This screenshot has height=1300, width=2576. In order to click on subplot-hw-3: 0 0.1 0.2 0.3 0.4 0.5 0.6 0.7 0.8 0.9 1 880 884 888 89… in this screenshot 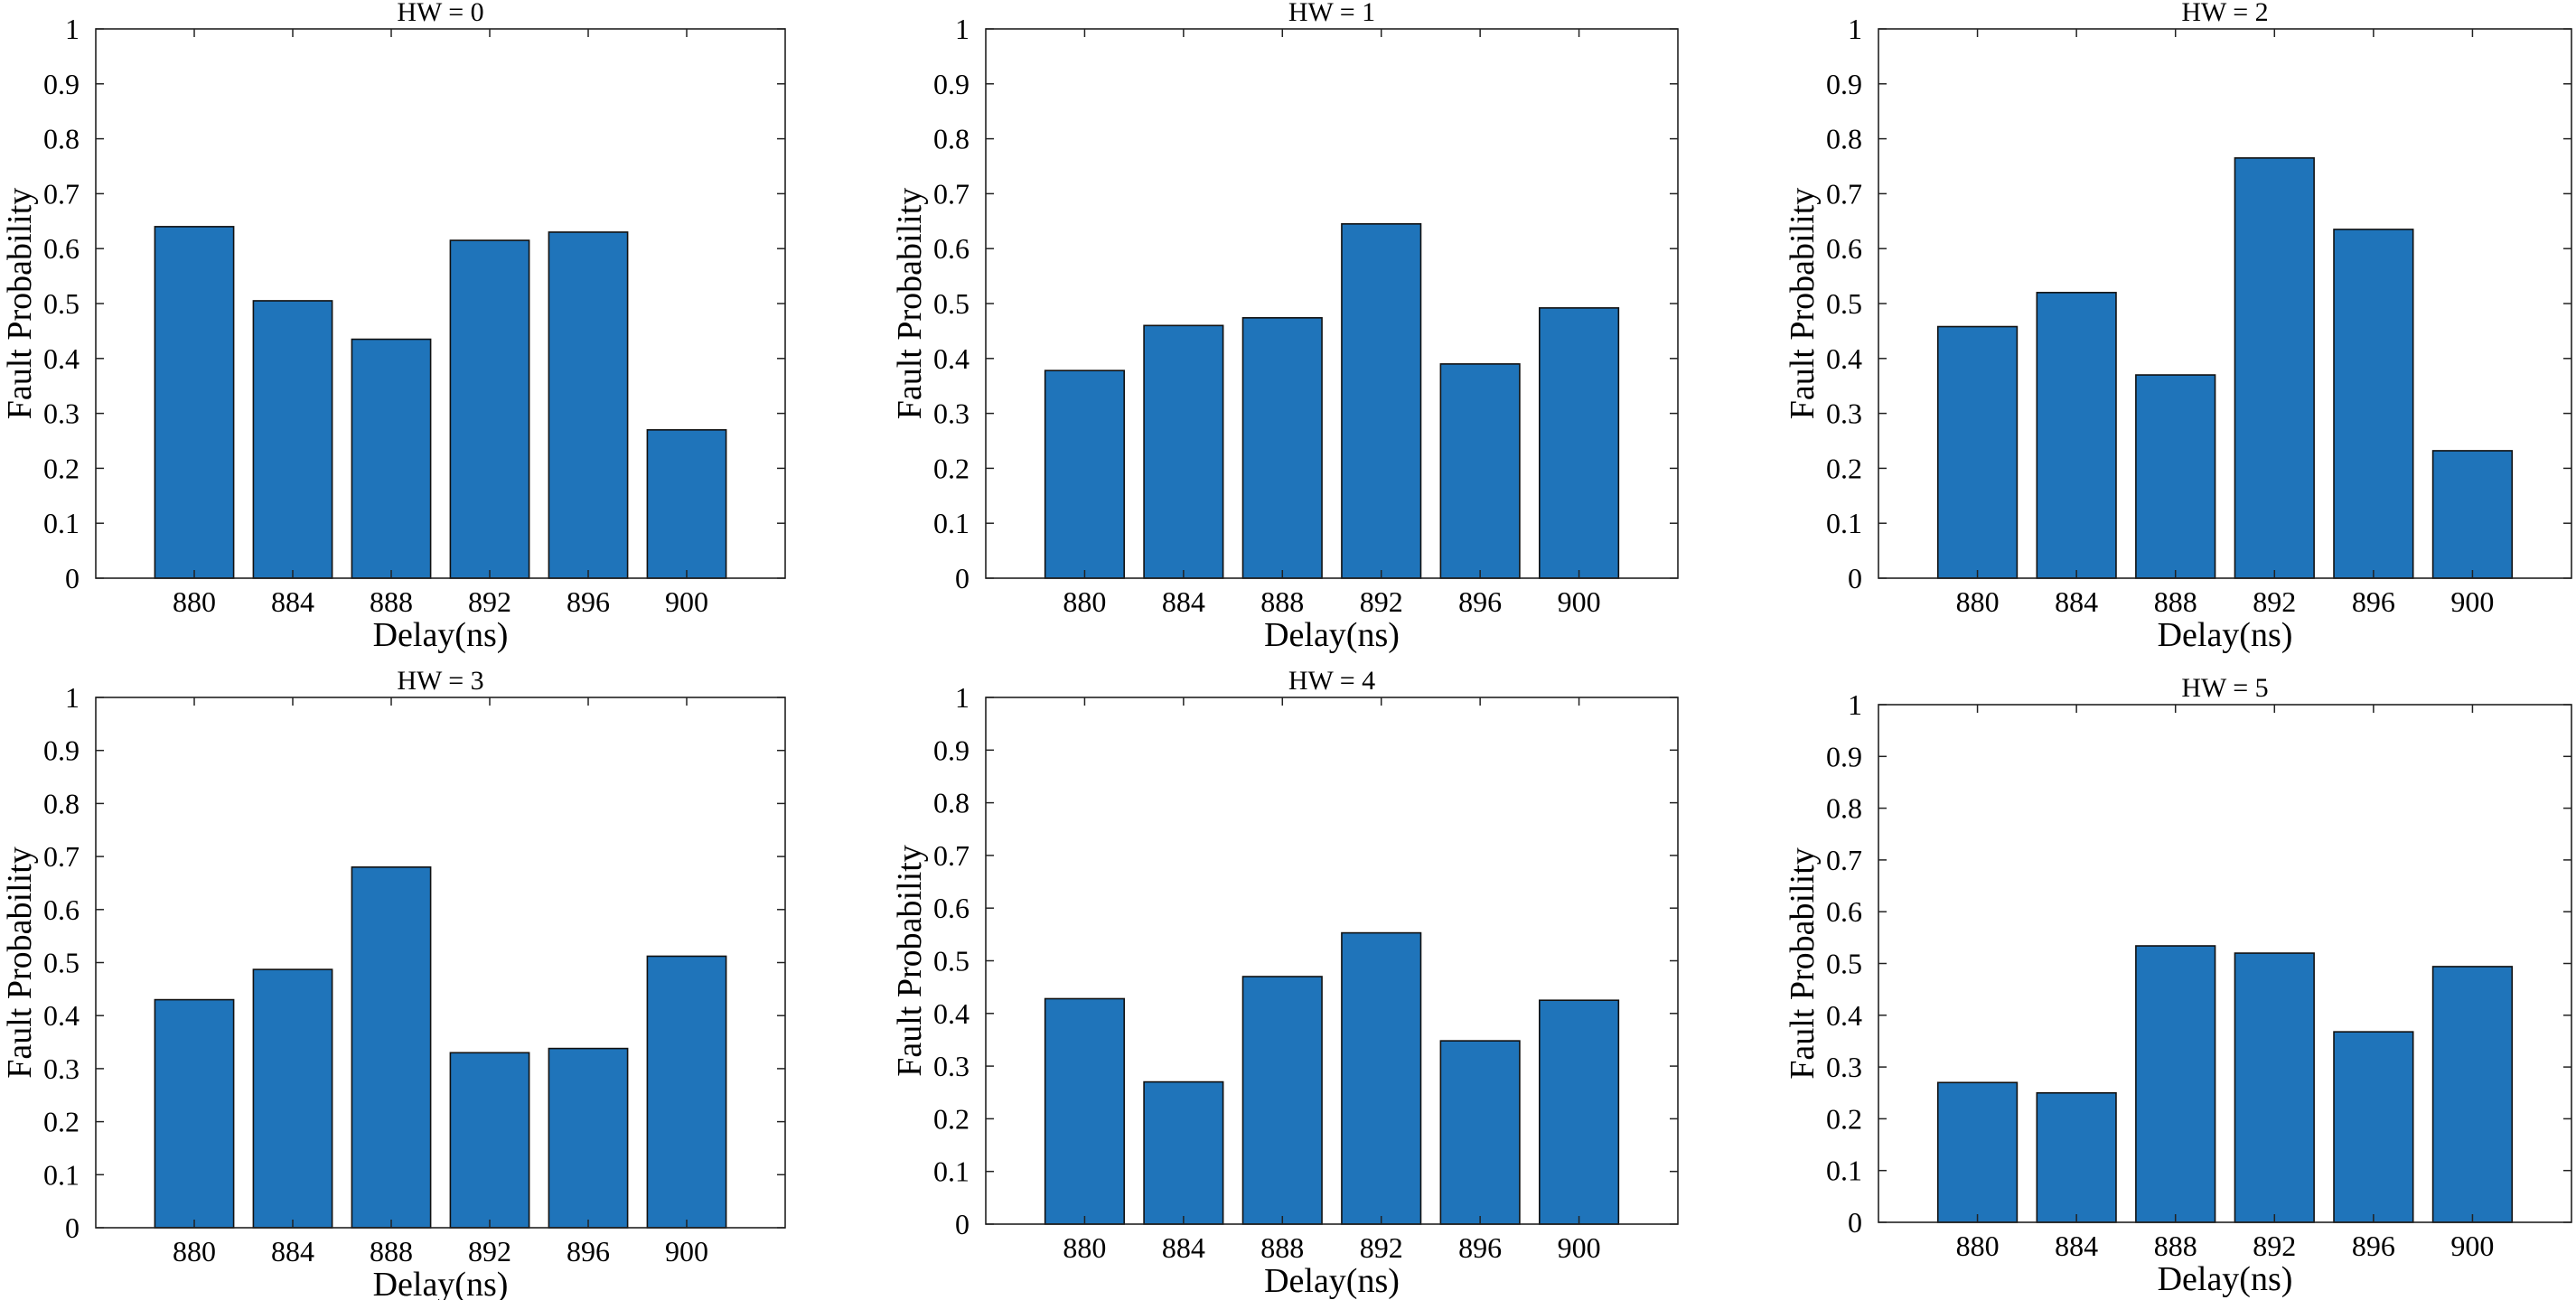, I will do `click(393, 983)`.